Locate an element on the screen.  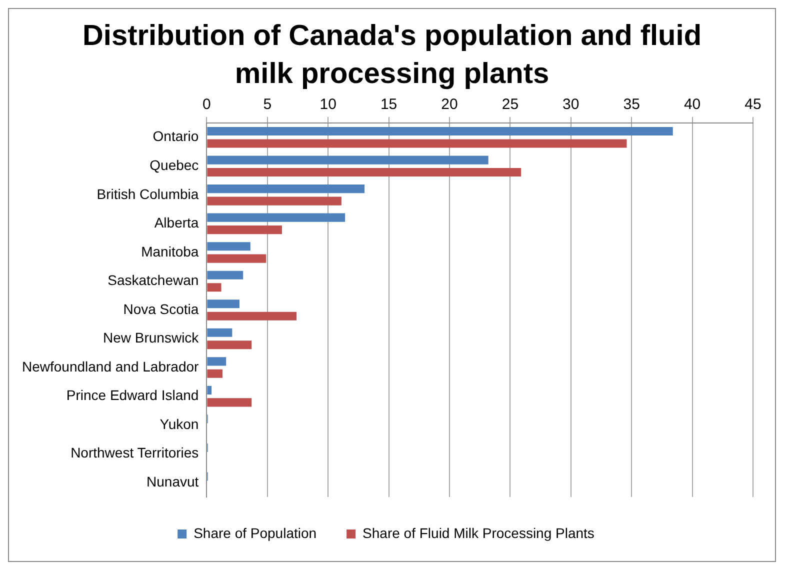
x-tick-label: 20 is located at coordinates (449, 105).